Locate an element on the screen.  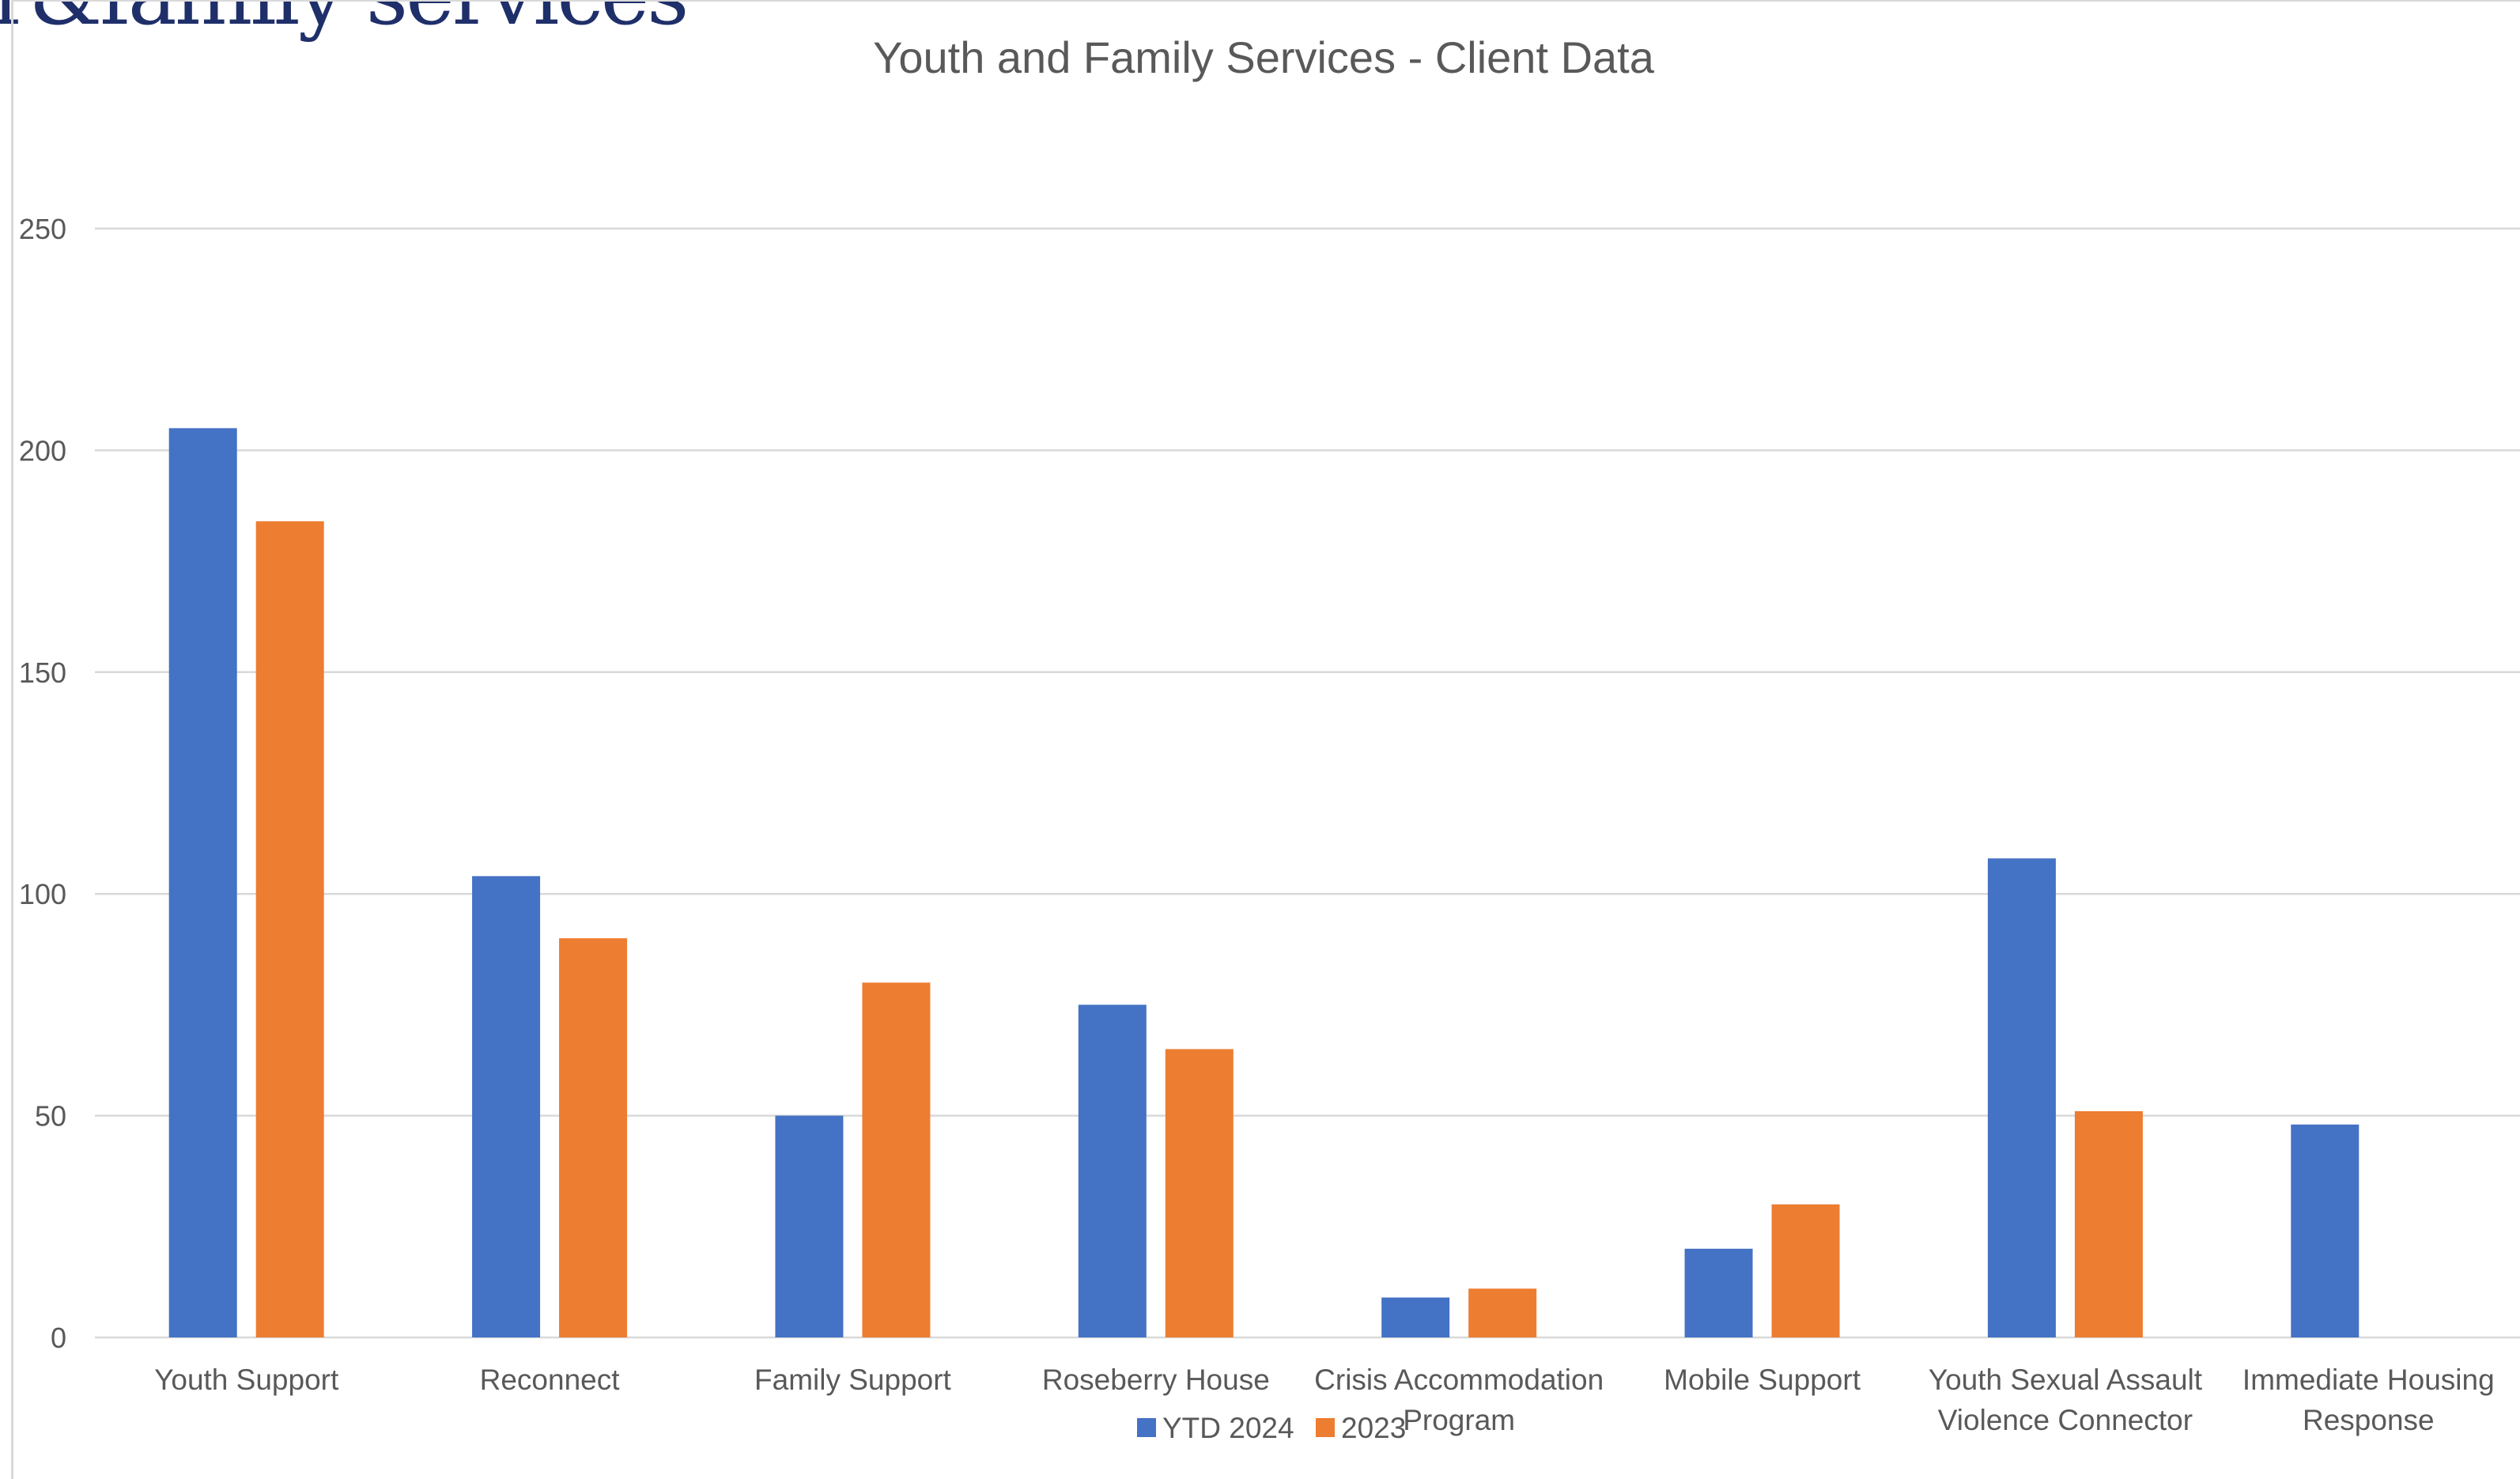
y-tick-label: 100 is located at coordinates (42, 894).